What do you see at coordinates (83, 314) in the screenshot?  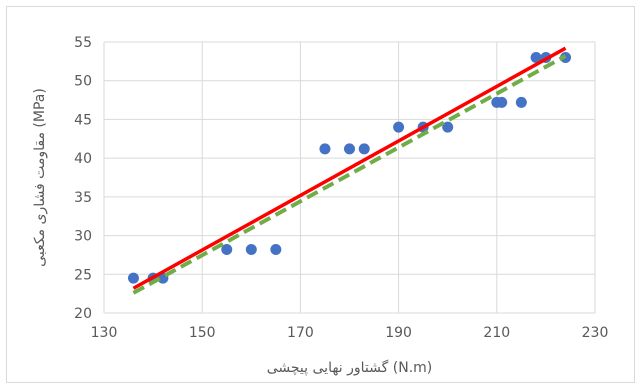 I see `y-tick-label: 20` at bounding box center [83, 314].